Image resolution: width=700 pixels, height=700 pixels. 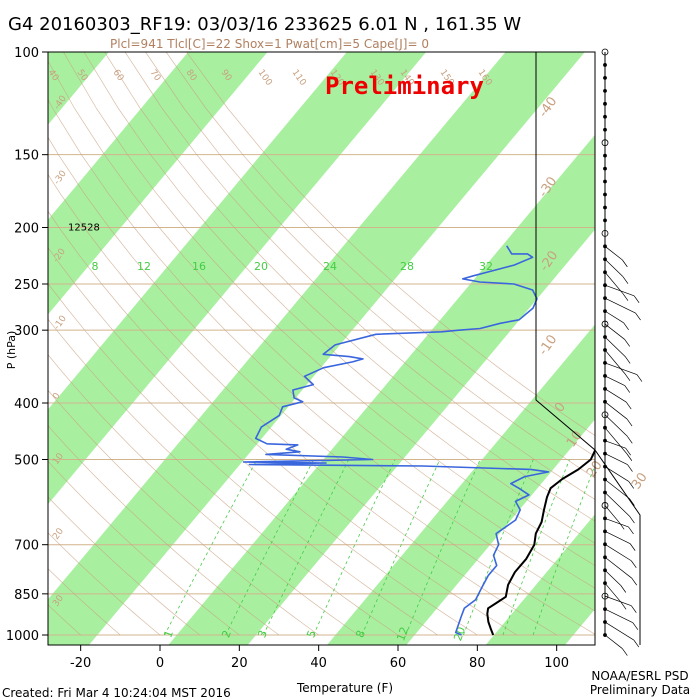 What do you see at coordinates (344, 688) in the screenshot?
I see `x-axis-label: Temperature (F)` at bounding box center [344, 688].